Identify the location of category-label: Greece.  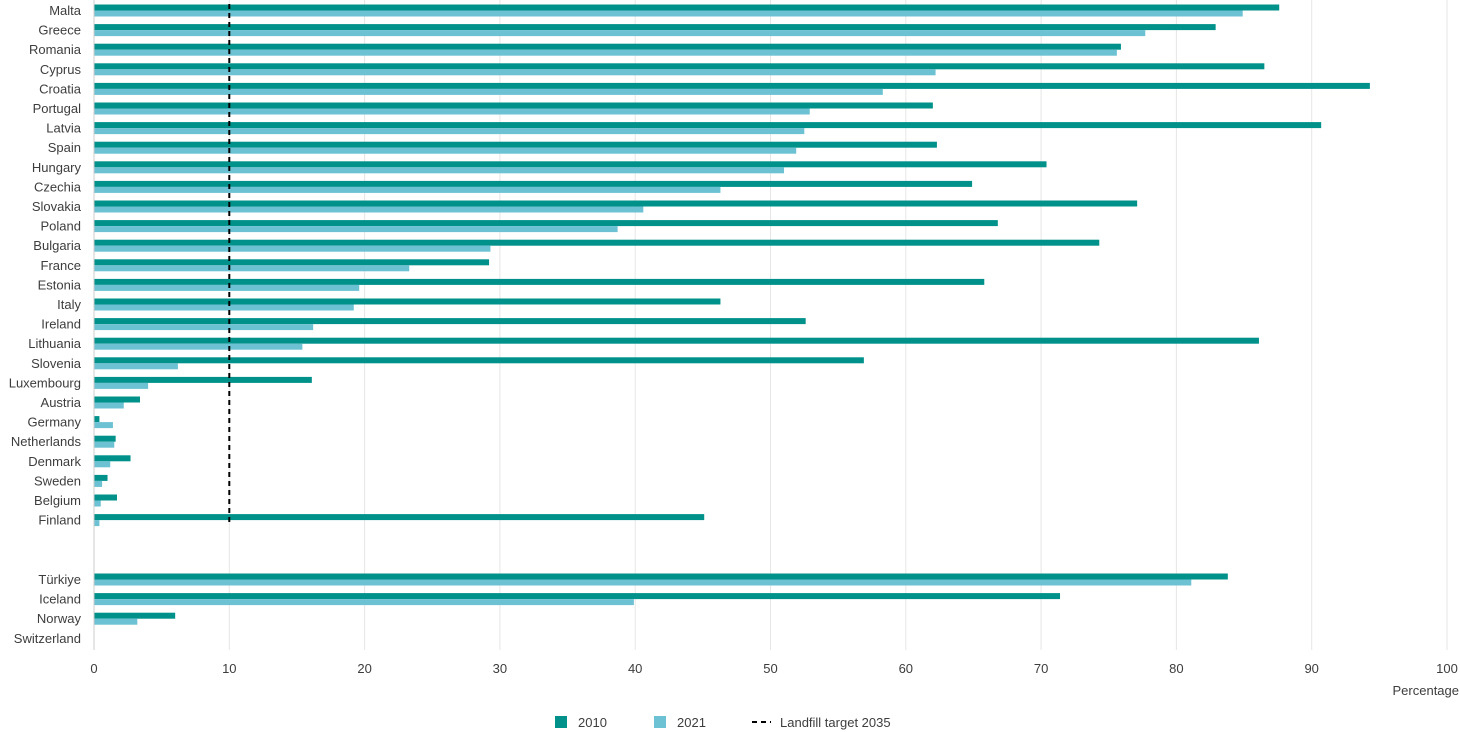
(59, 30).